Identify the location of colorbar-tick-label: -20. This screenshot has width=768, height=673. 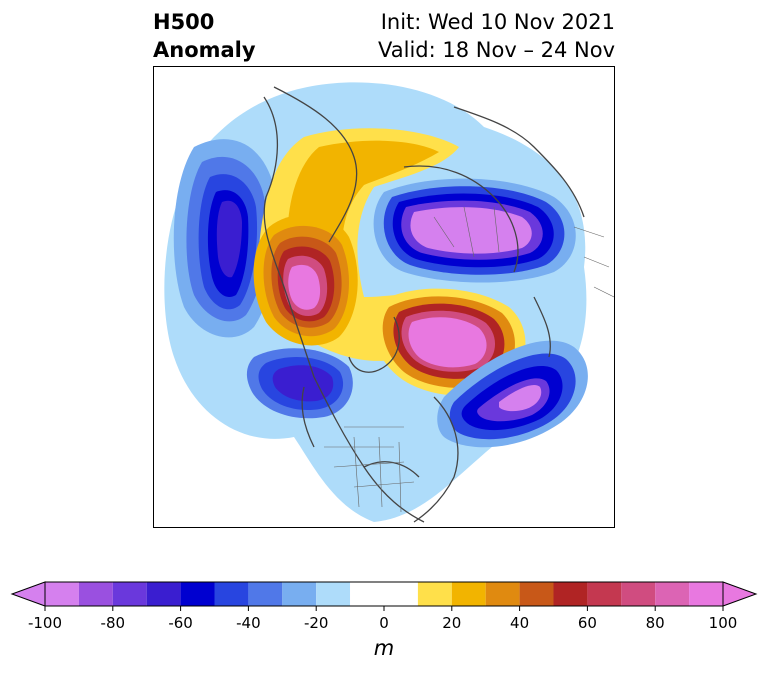
(316, 623).